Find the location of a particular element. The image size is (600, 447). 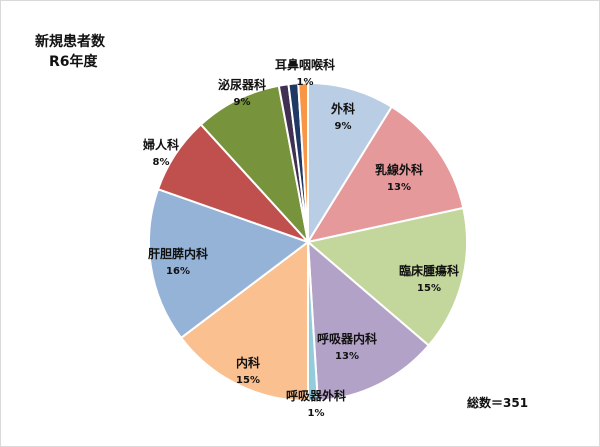

slice-category-label: 臨床腫瘍科 is located at coordinates (429, 270).